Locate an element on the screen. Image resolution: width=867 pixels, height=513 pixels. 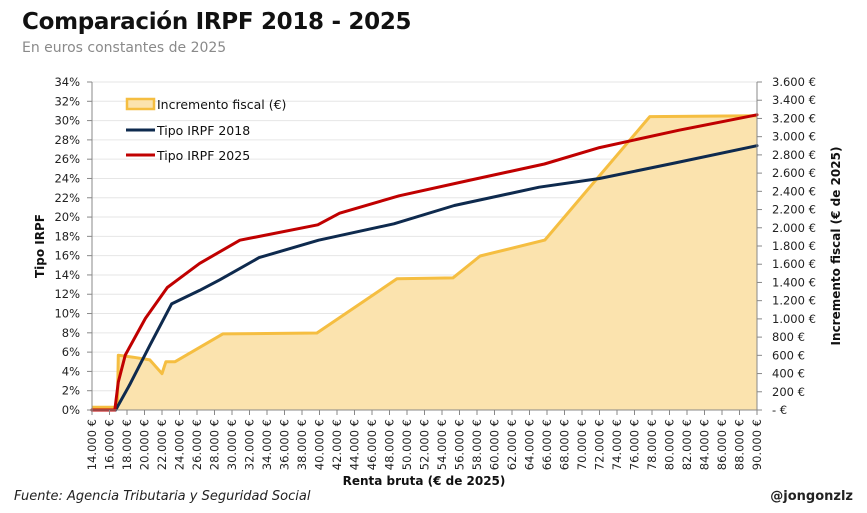
chart-title: Comparación IRPF 2018 - 2025 is located at coordinates (217, 22).